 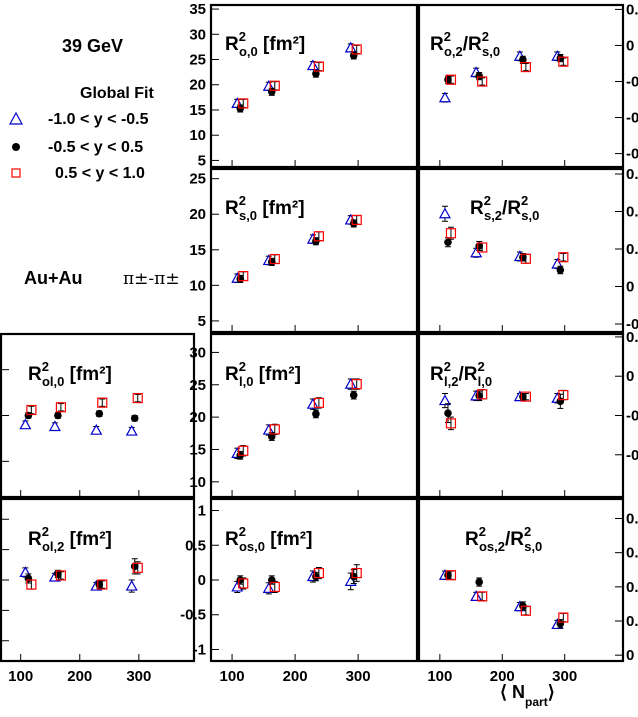 What do you see at coordinates (439, 676) in the screenshot?
I see `x-tick-label: 100` at bounding box center [439, 676].